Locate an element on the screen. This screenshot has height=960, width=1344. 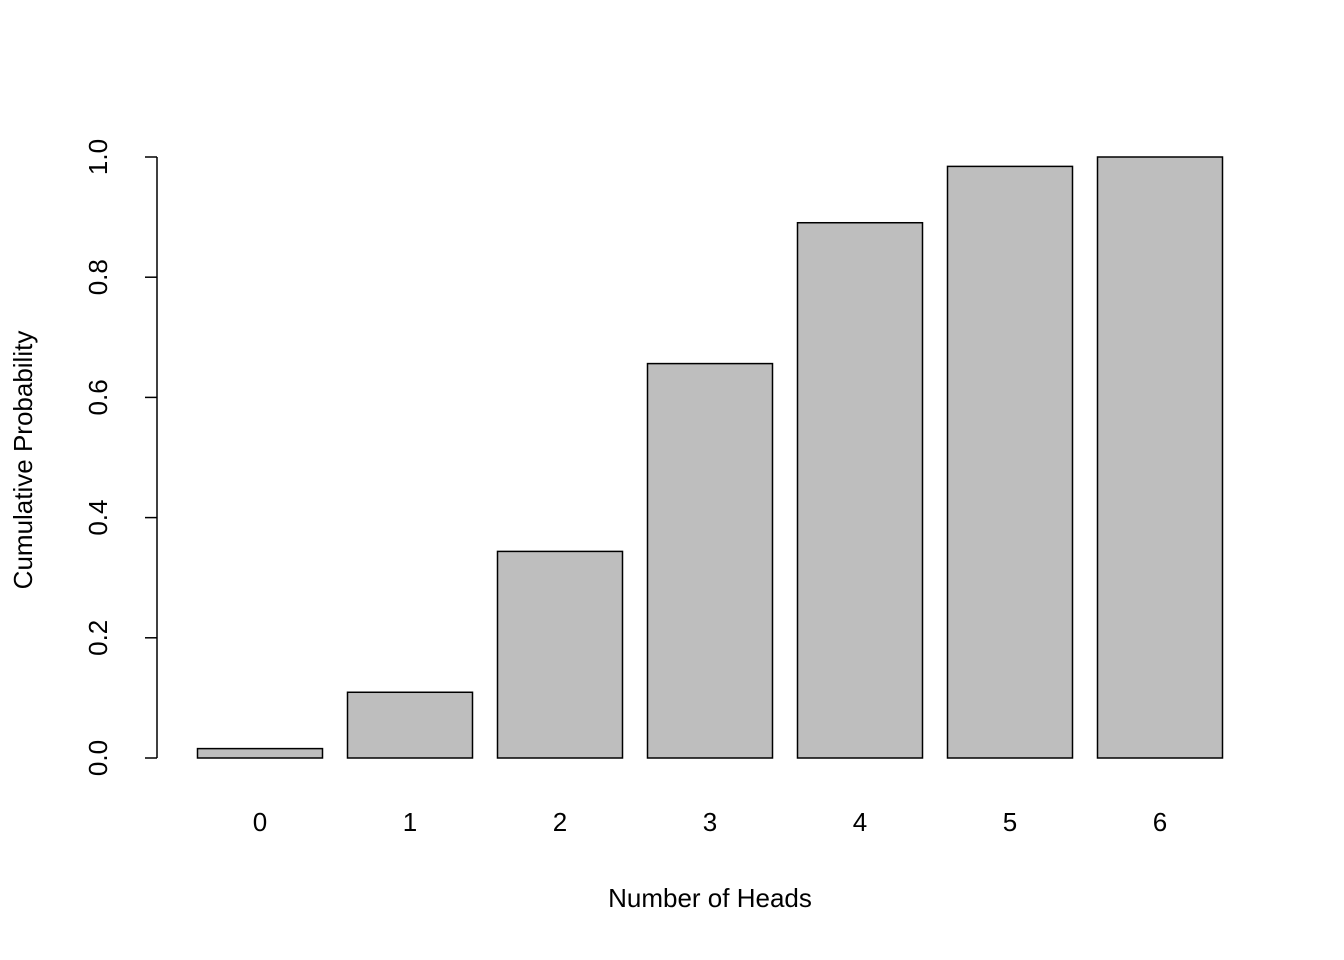
x-tick-label: 3 is located at coordinates (710, 822).